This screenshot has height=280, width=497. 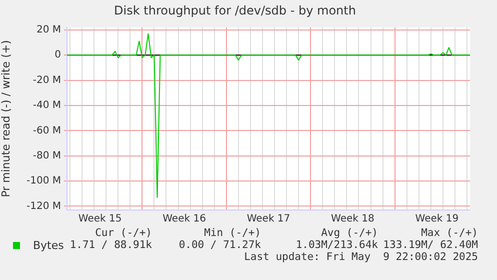 I want to click on legend-label: Bytes, so click(x=48, y=245).